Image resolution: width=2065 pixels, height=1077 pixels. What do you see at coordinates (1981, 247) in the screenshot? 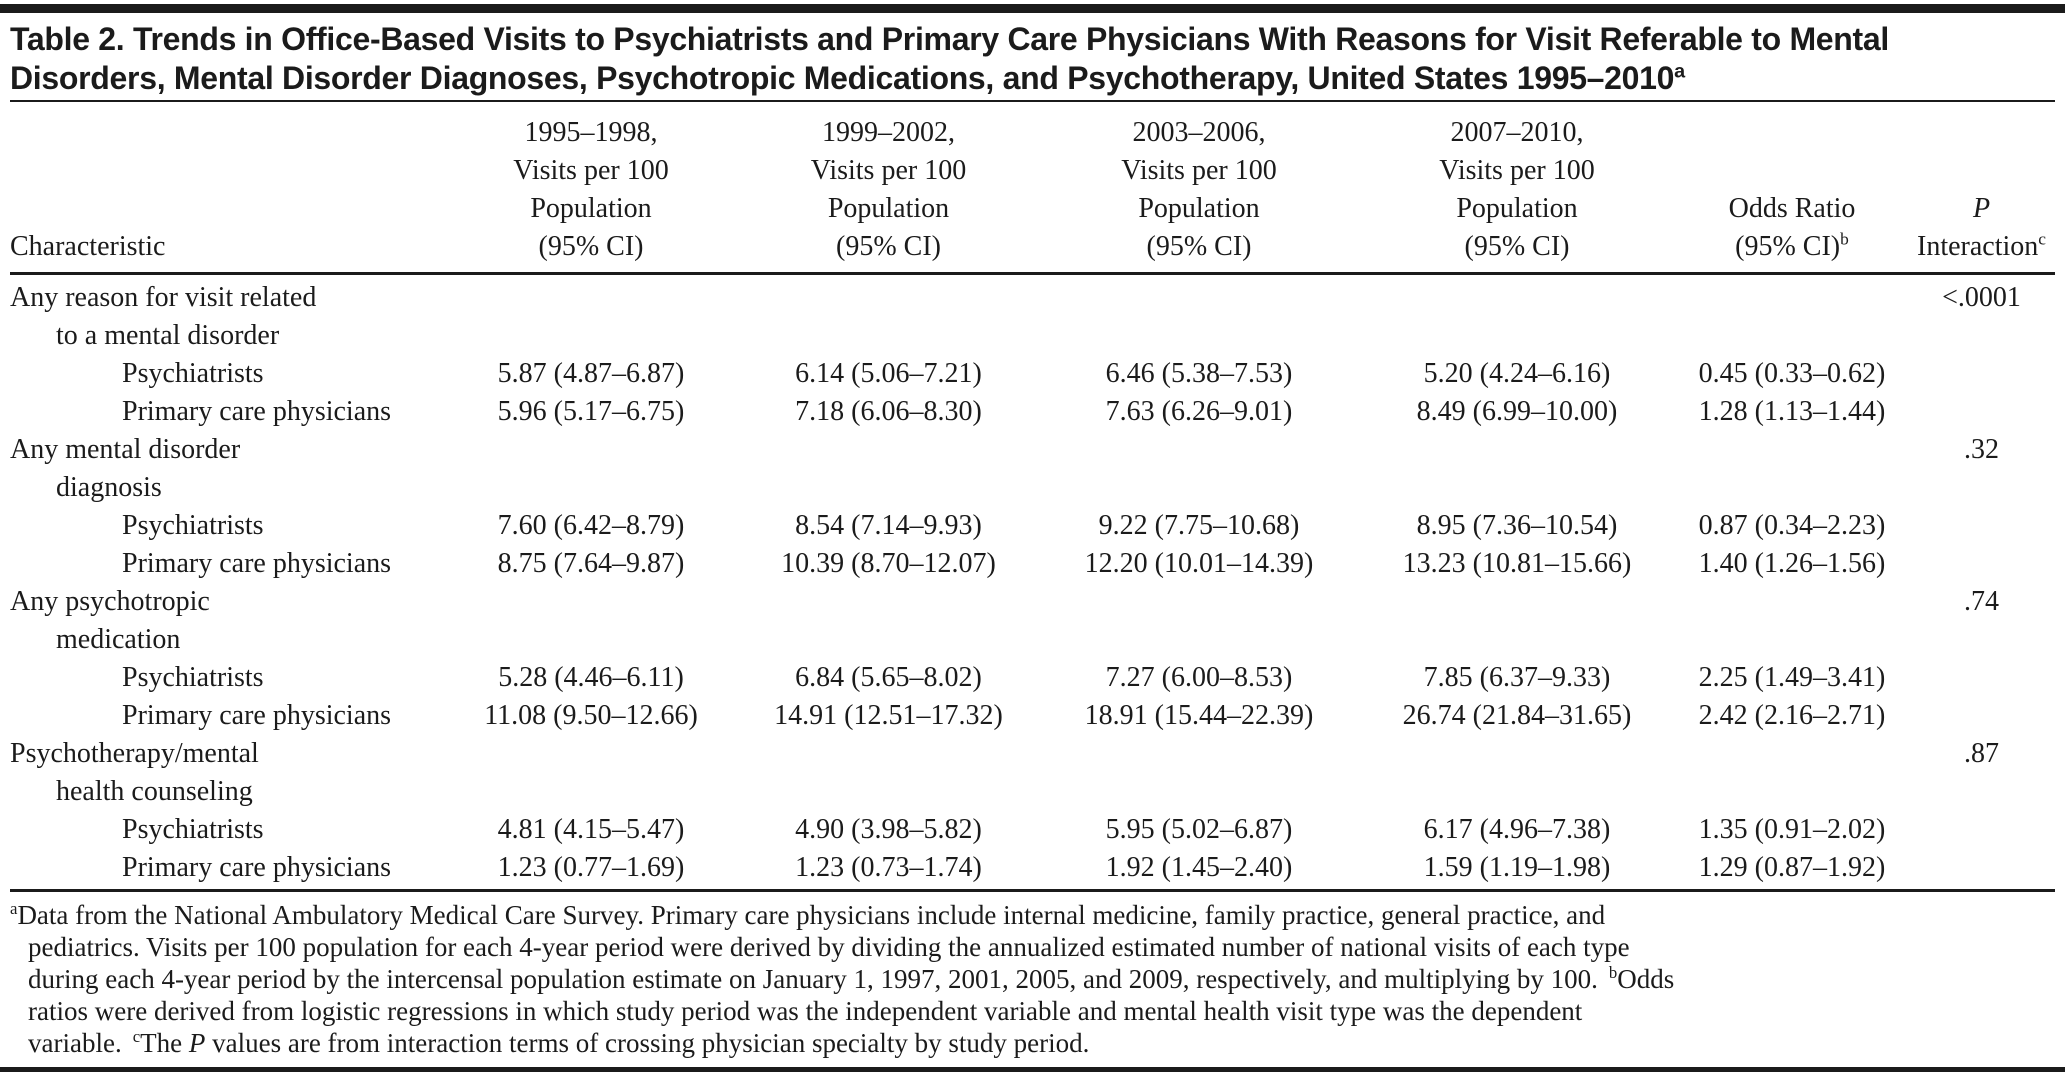
I see `header-line: Interactionc` at bounding box center [1981, 247].